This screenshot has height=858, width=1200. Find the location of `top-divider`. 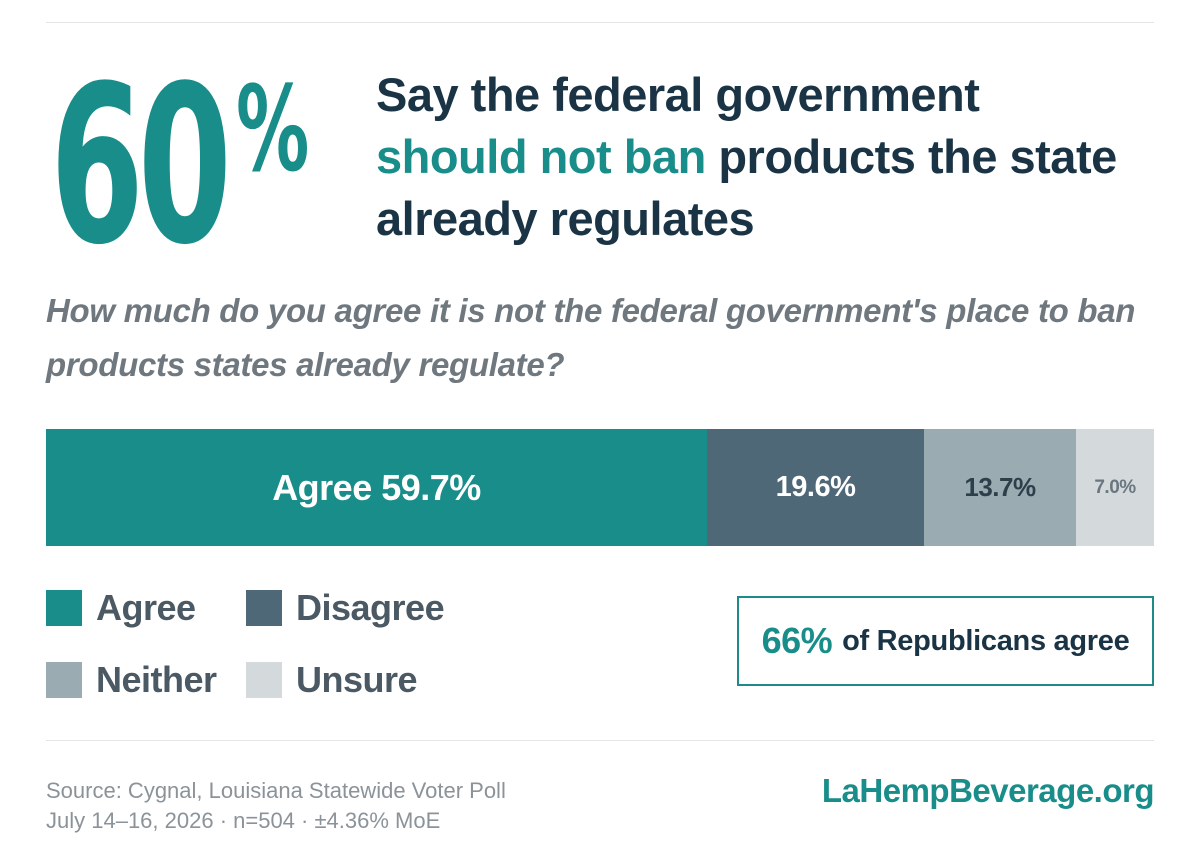

top-divider is located at coordinates (600, 22).